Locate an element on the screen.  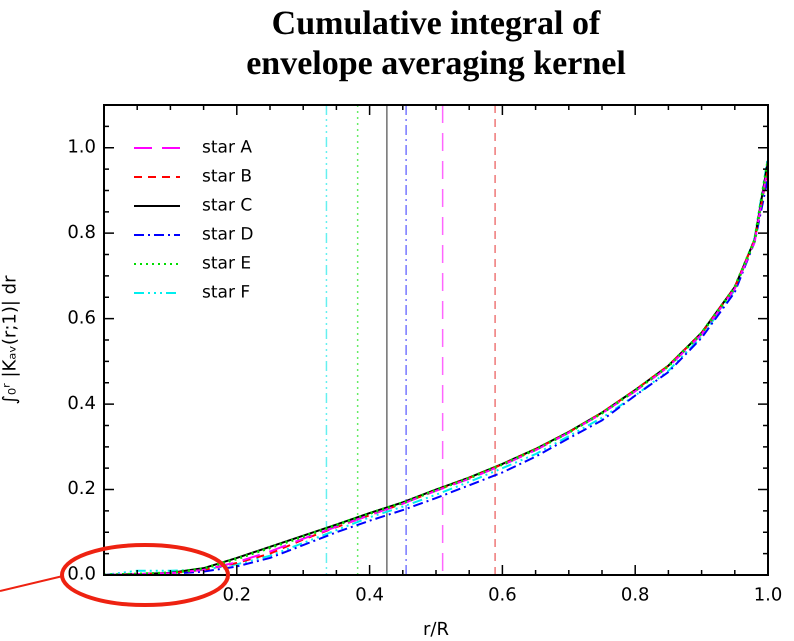
legend-label: star B is located at coordinates (227, 176).